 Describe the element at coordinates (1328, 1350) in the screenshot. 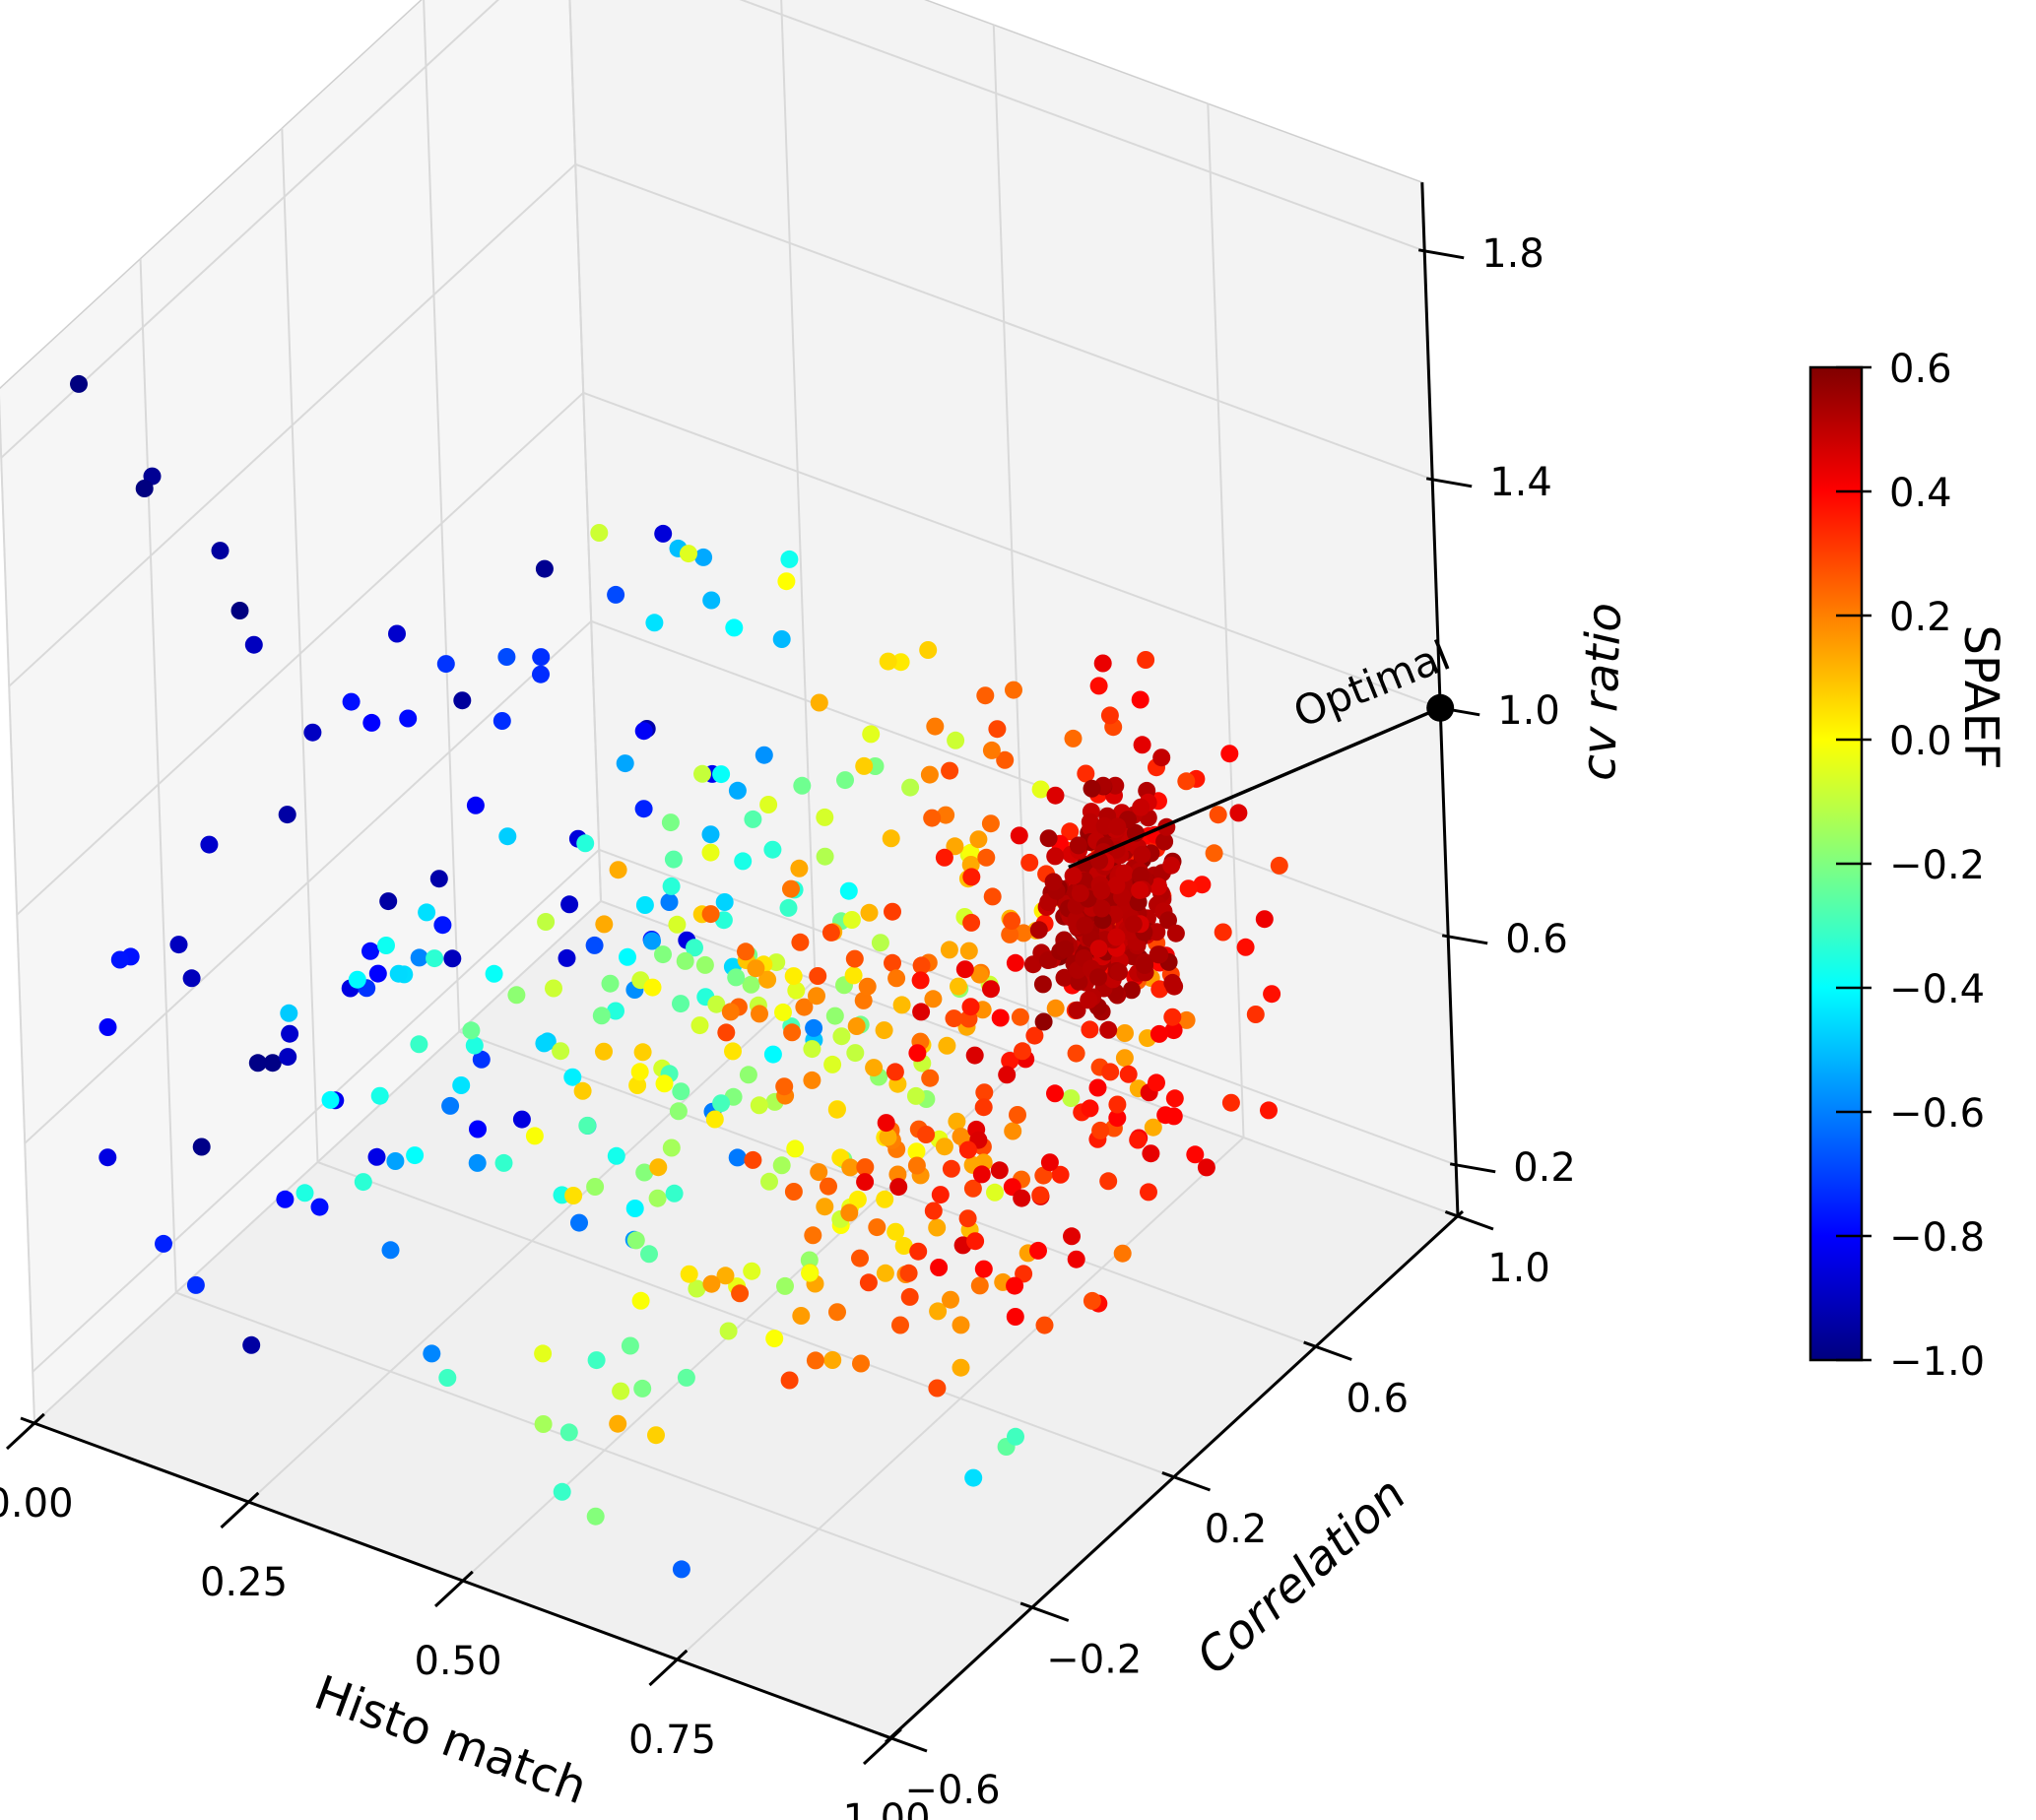

I see `y-tick` at that location.